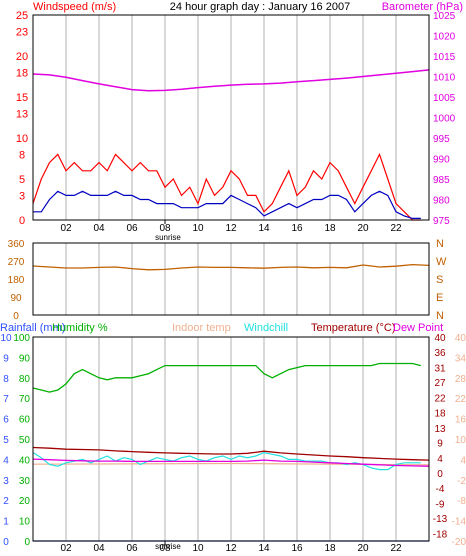 The height and width of the screenshot is (556, 466). I want to click on sunrise-label: sunrise, so click(168, 237).